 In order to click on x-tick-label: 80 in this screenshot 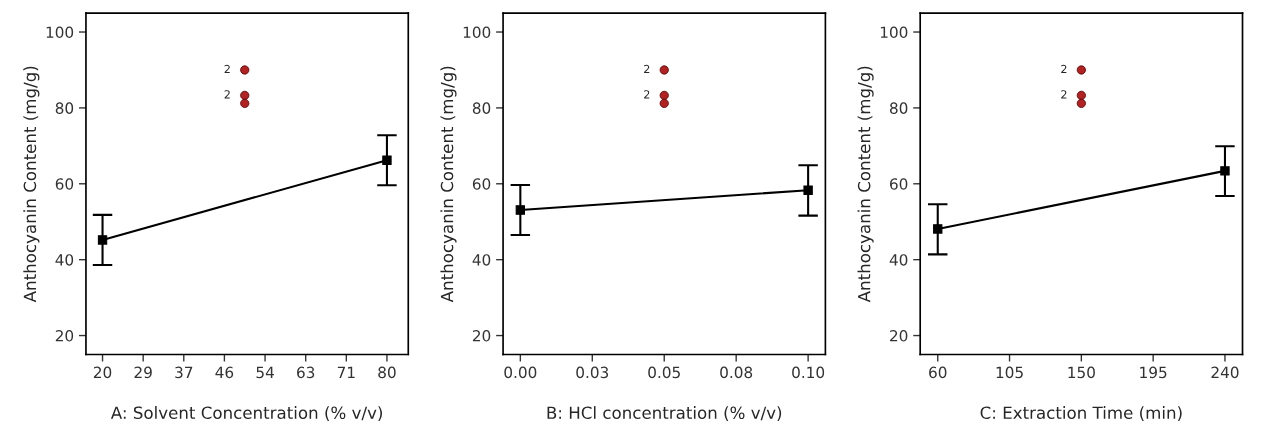, I will do `click(387, 372)`.